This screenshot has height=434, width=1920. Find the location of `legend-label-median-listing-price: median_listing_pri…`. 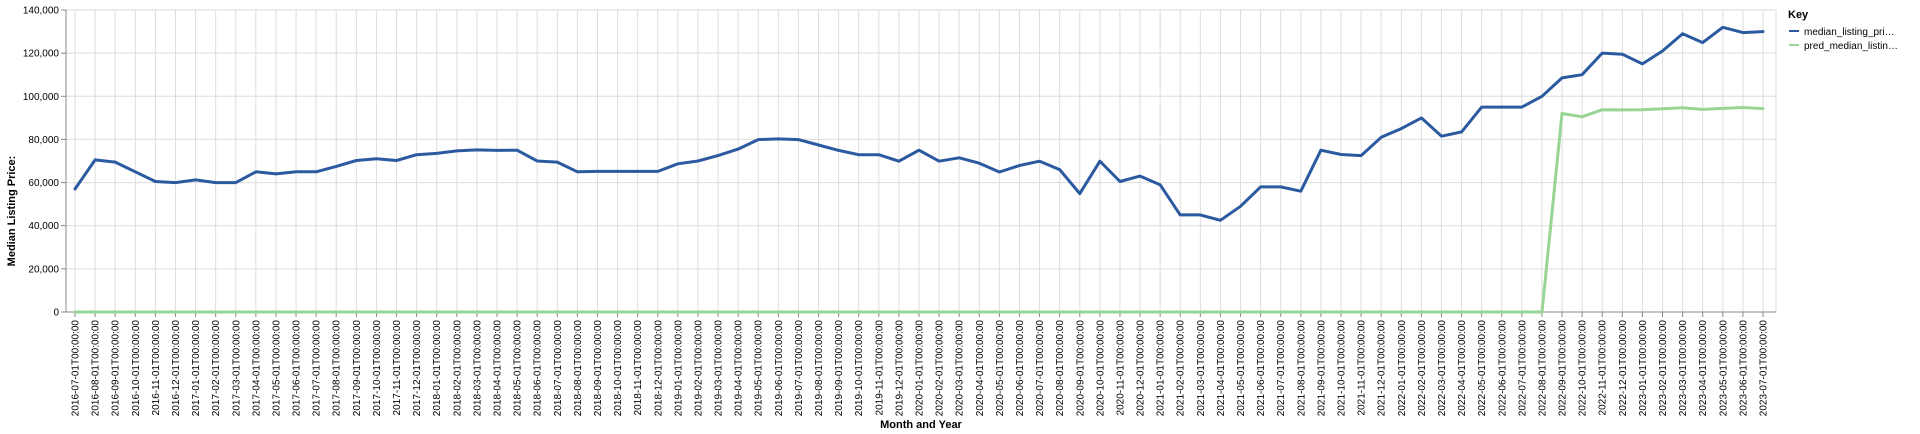

legend-label-median-listing-price: median_listing_pri… is located at coordinates (1849, 32).